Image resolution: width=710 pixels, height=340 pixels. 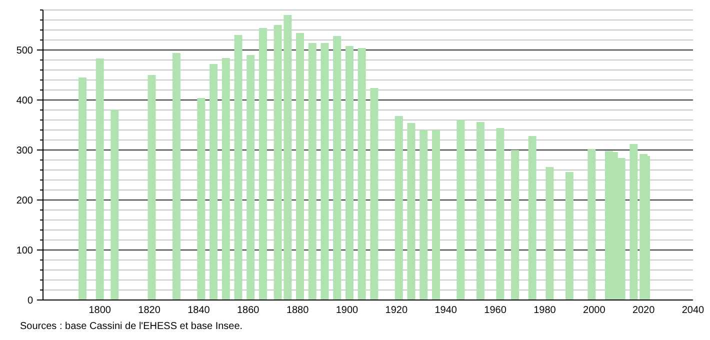 I want to click on x-tick-label: 2000, so click(x=594, y=310).